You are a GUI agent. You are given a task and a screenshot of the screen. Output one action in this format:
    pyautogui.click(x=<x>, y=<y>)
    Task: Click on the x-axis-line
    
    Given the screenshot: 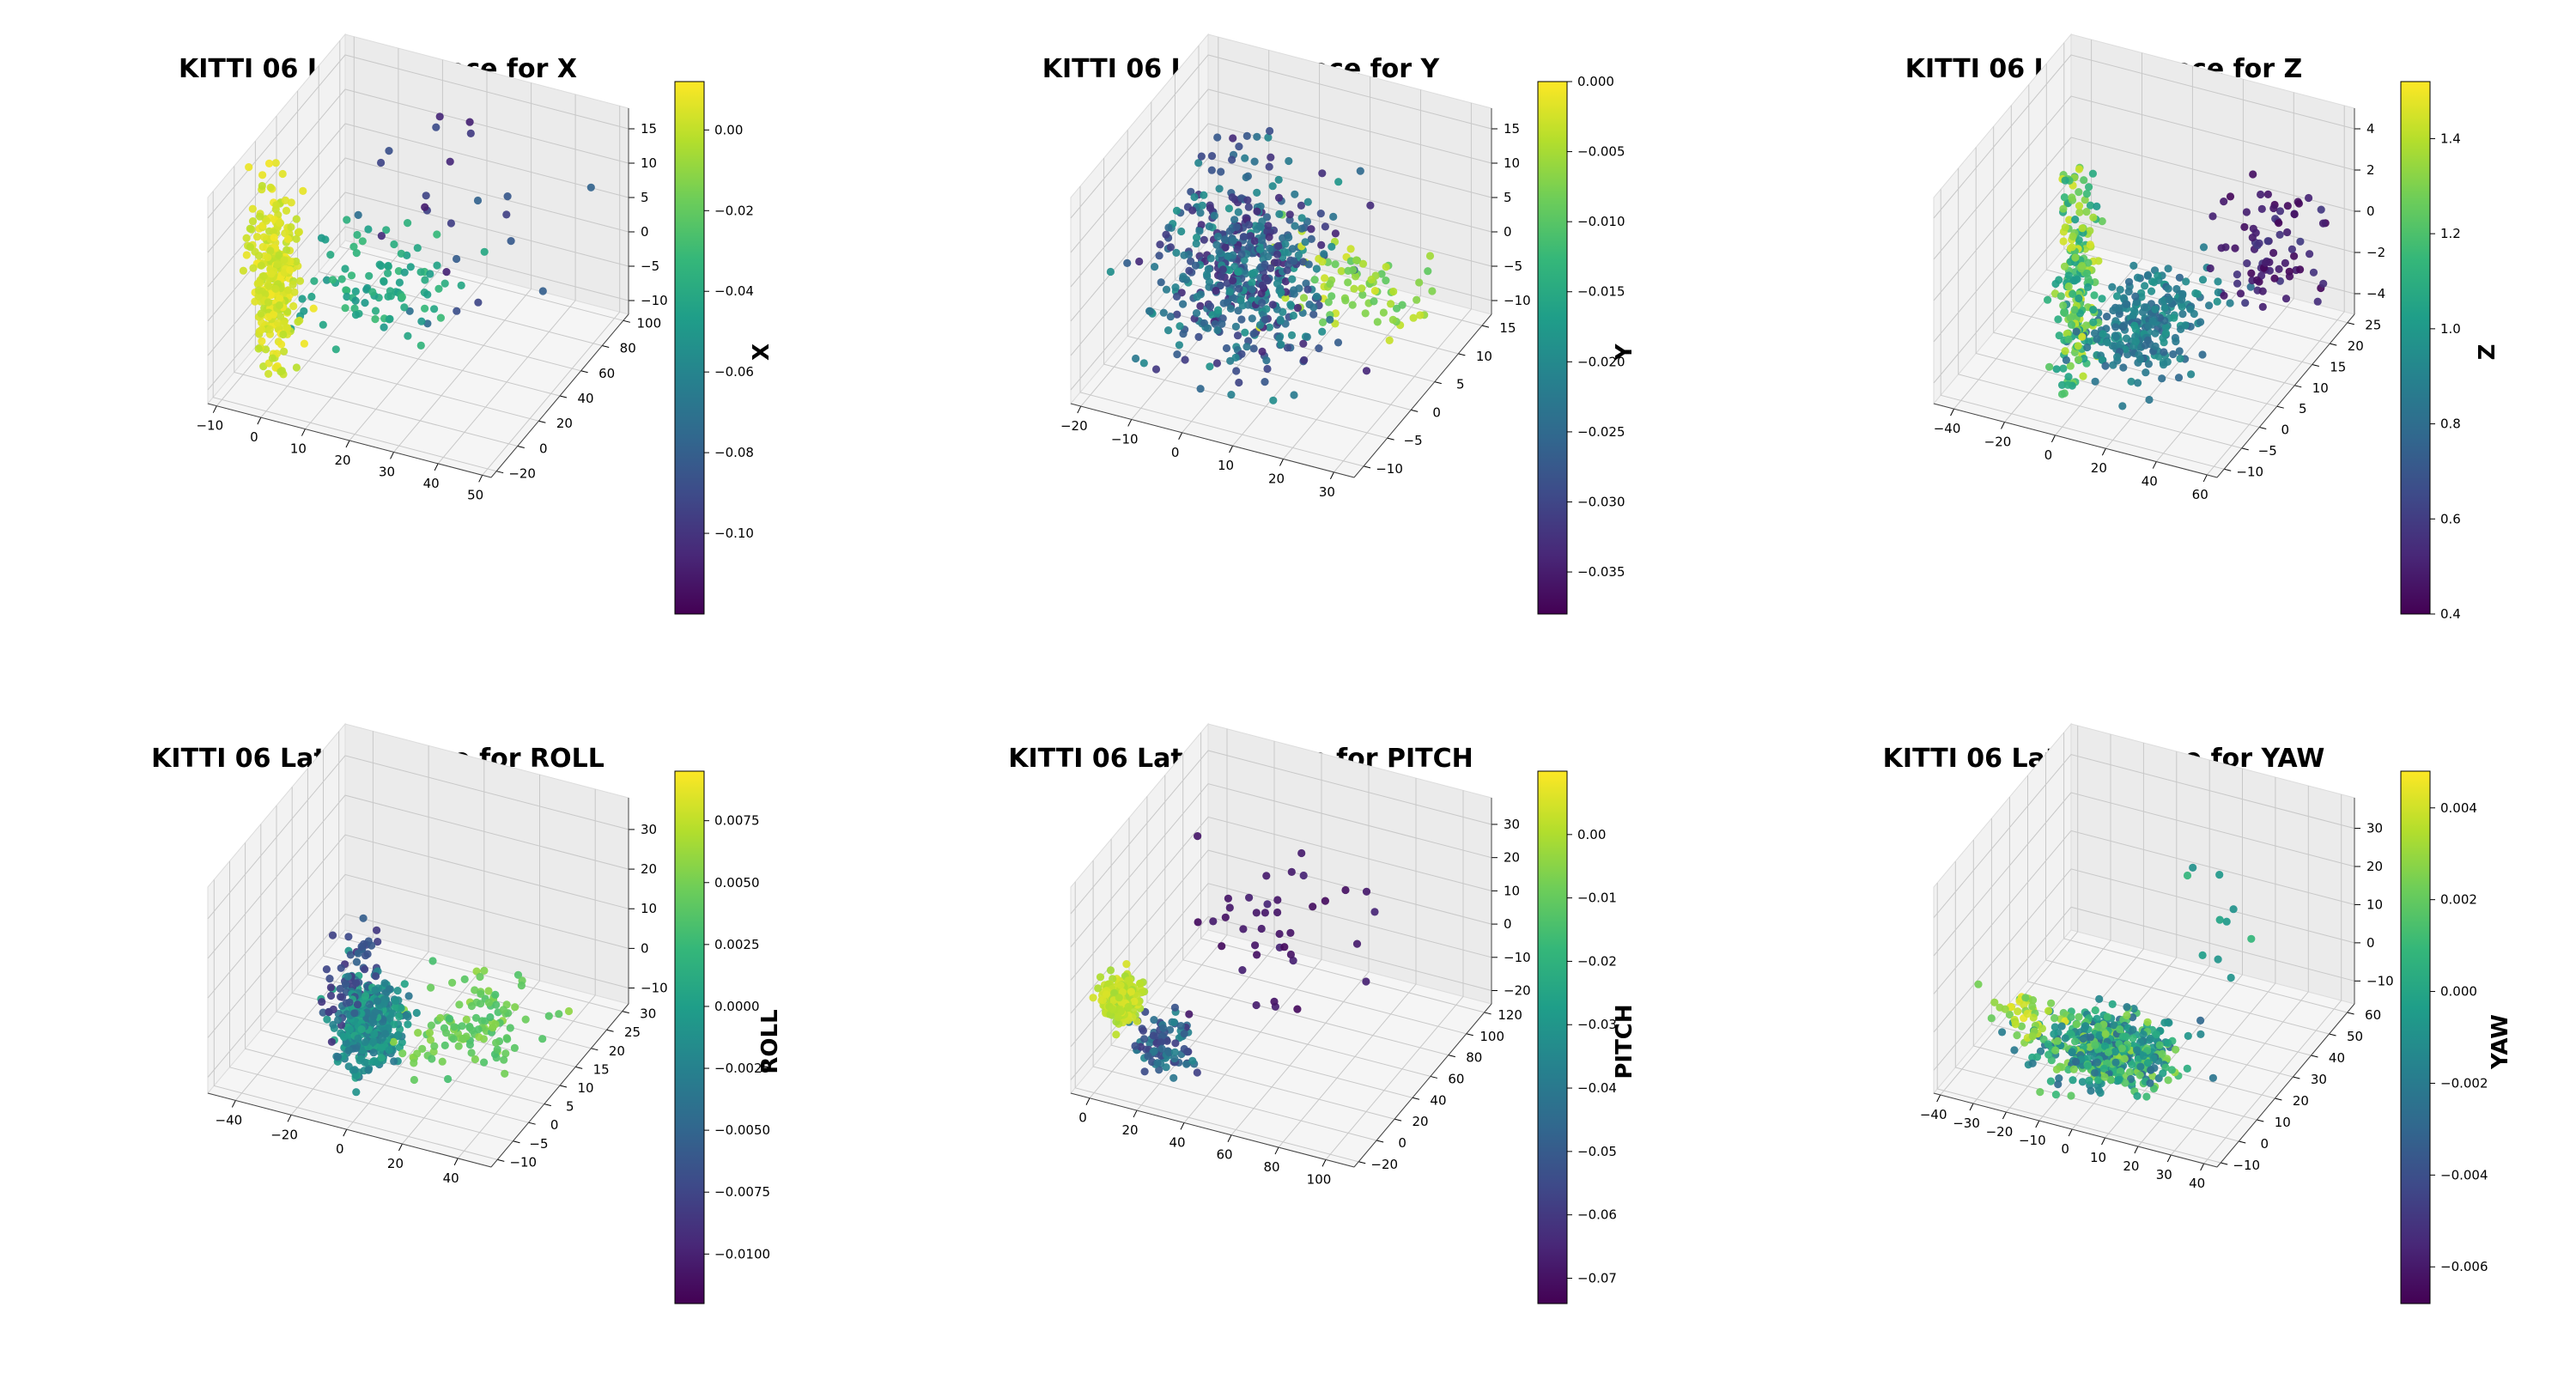 What is the action you would take?
    pyautogui.click(x=2075, y=440)
    